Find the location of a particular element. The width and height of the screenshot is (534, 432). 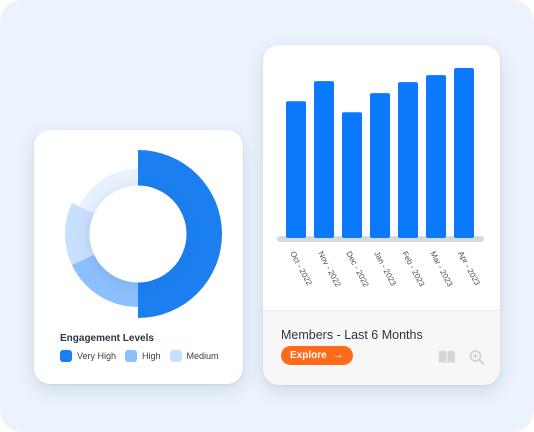

bar-Jan-2023 is located at coordinates (380, 165).